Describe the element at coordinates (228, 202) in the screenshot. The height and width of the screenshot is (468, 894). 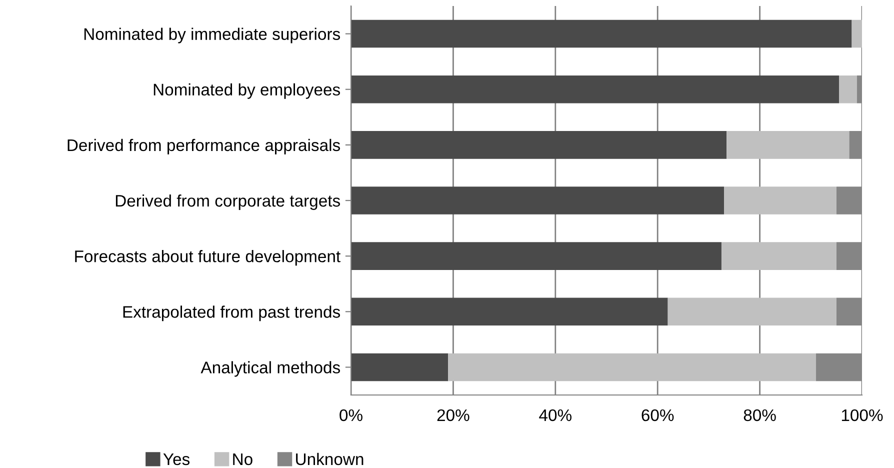
I see `y-tick-label: Derived from corporate targets` at that location.